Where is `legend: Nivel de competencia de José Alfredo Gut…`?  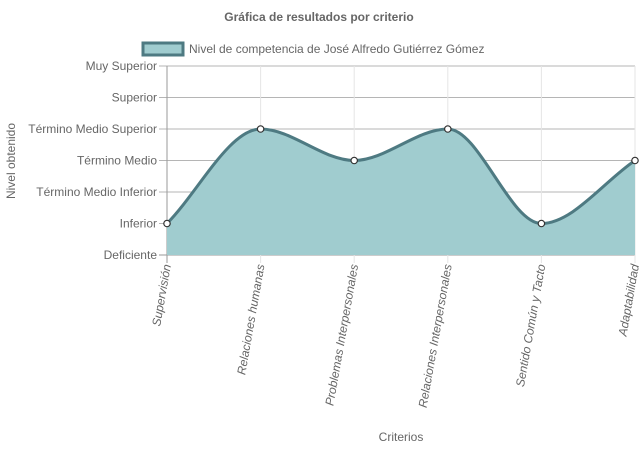 legend: Nivel de competencia de José Alfredo Gut… is located at coordinates (312, 49).